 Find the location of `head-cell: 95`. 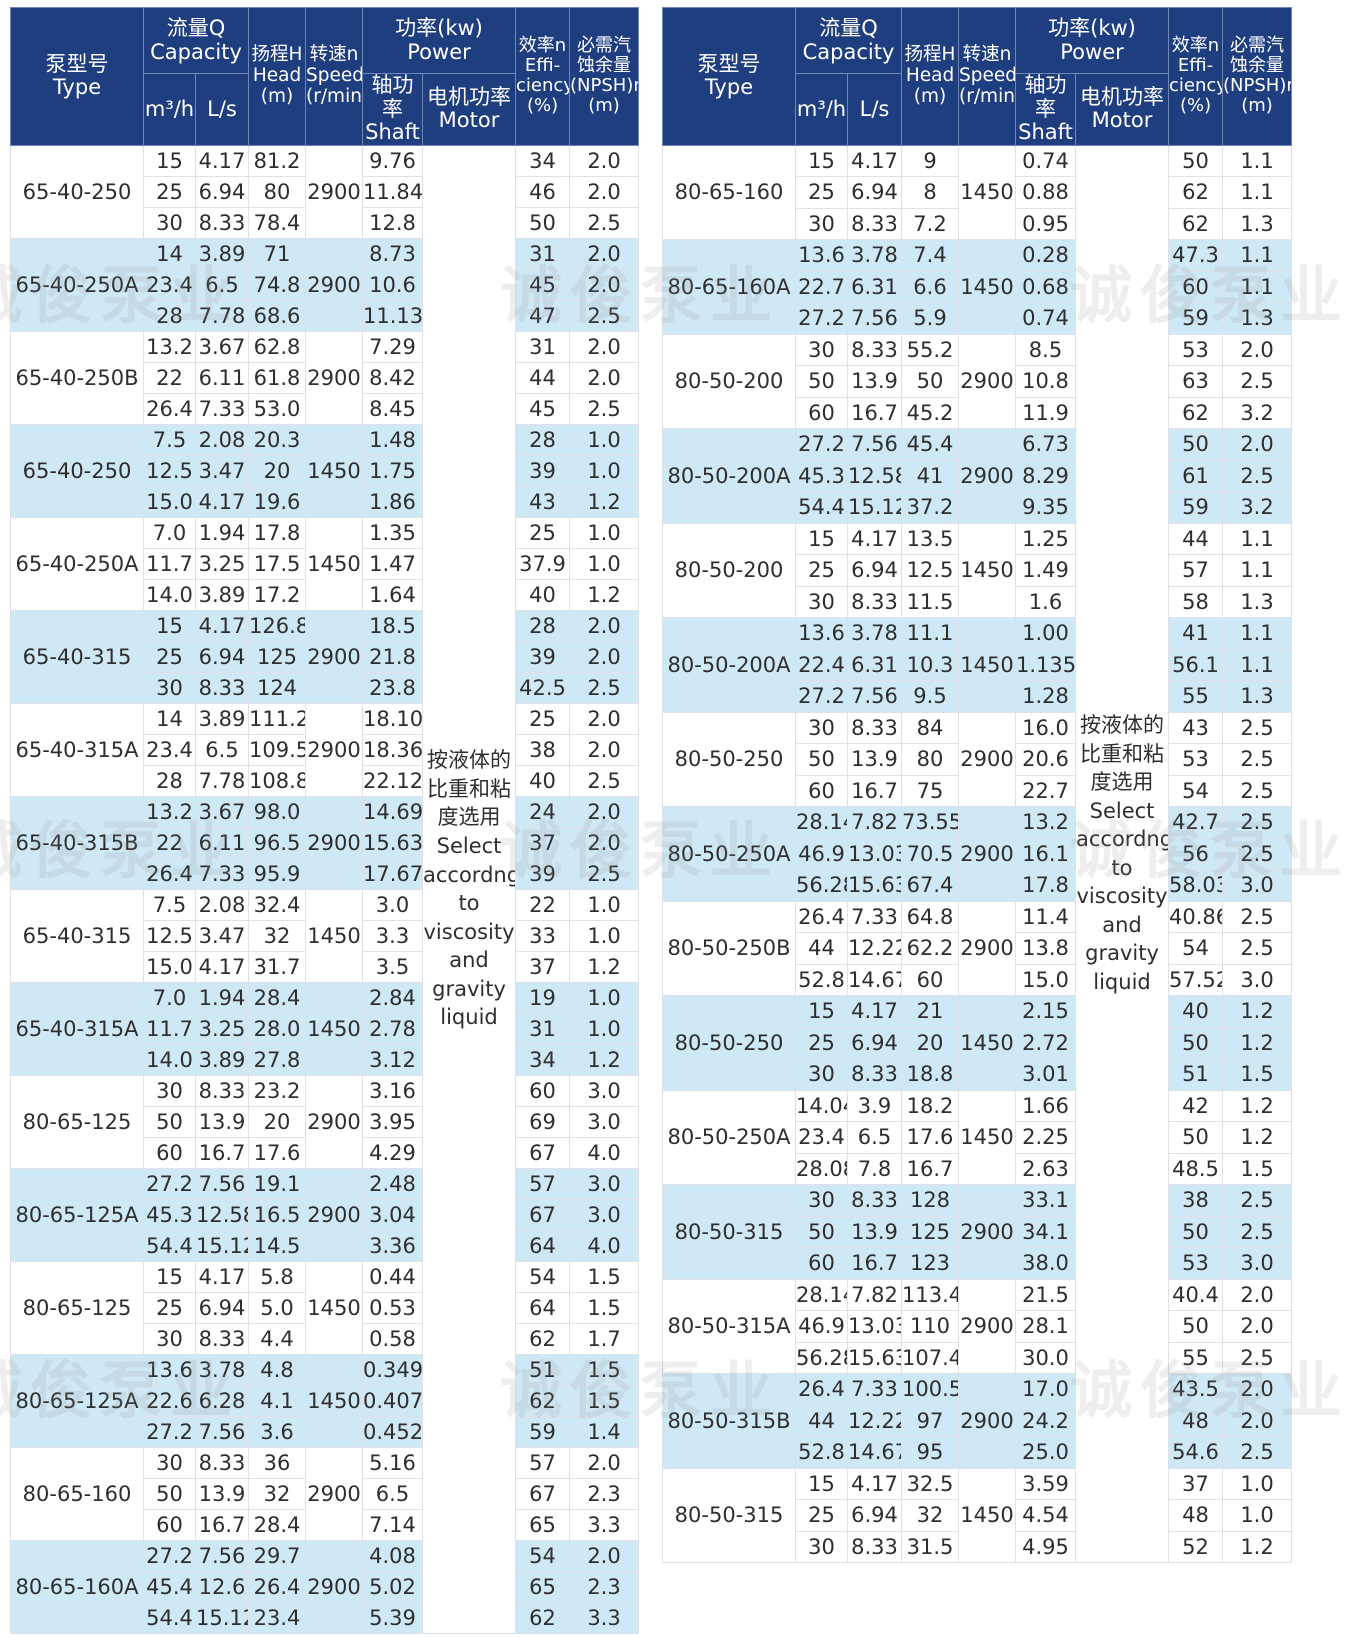

head-cell: 95 is located at coordinates (930, 1452).